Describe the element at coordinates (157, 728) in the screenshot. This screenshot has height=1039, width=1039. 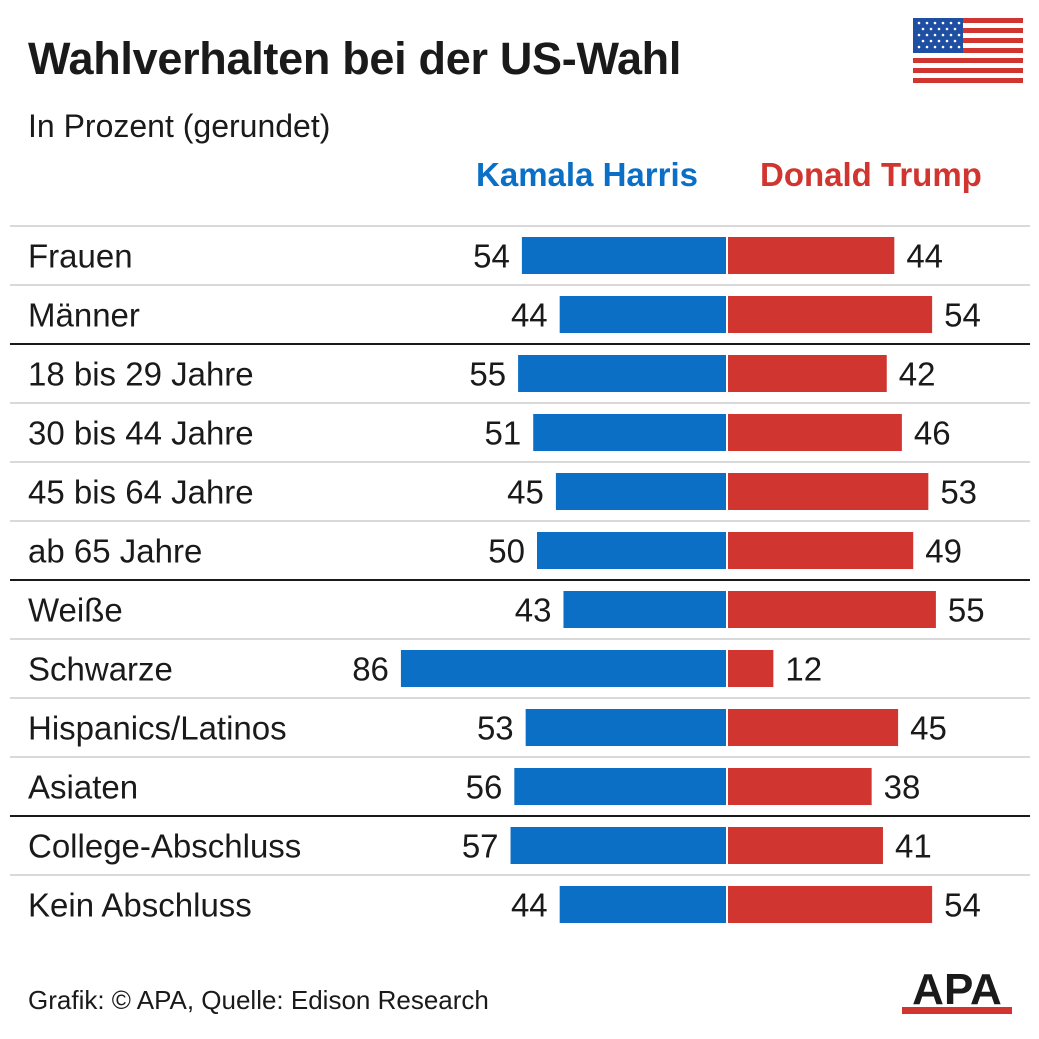
I see `category-label: Hispanics/Latinos` at that location.